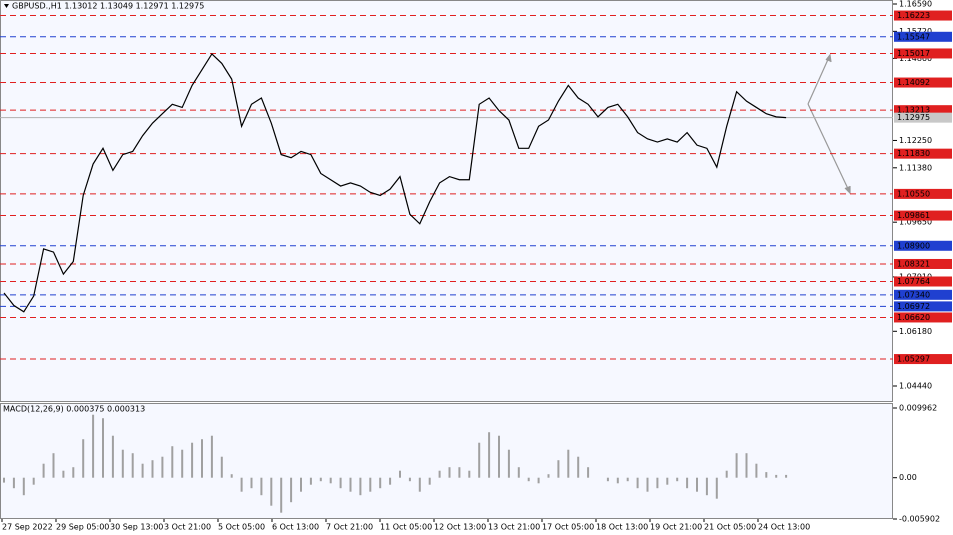  Describe the element at coordinates (406, 527) in the screenshot. I see `x-tick-label: 11 Oct 05:00` at that location.